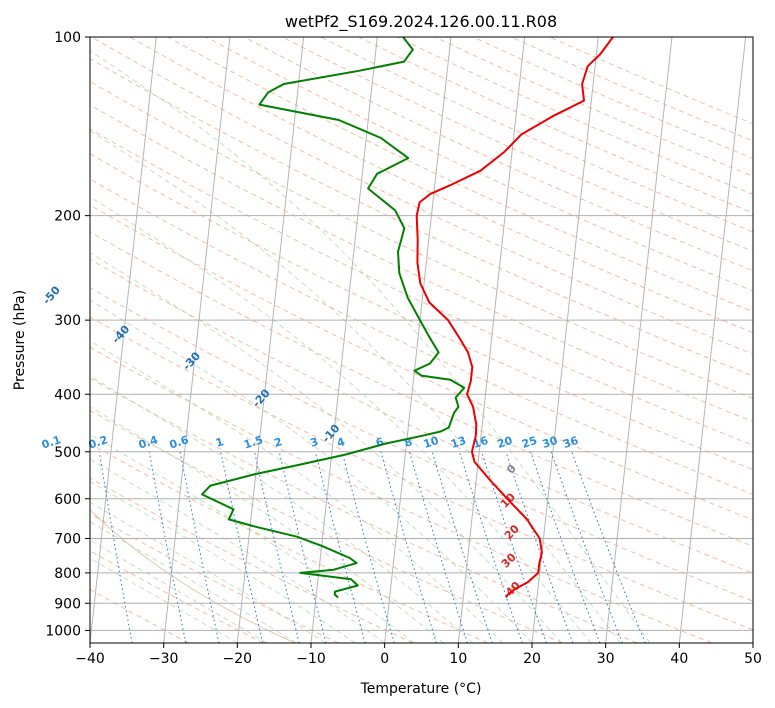 The image size is (775, 708). What do you see at coordinates (458, 659) in the screenshot?
I see `x-tick-label: 10` at bounding box center [458, 659].